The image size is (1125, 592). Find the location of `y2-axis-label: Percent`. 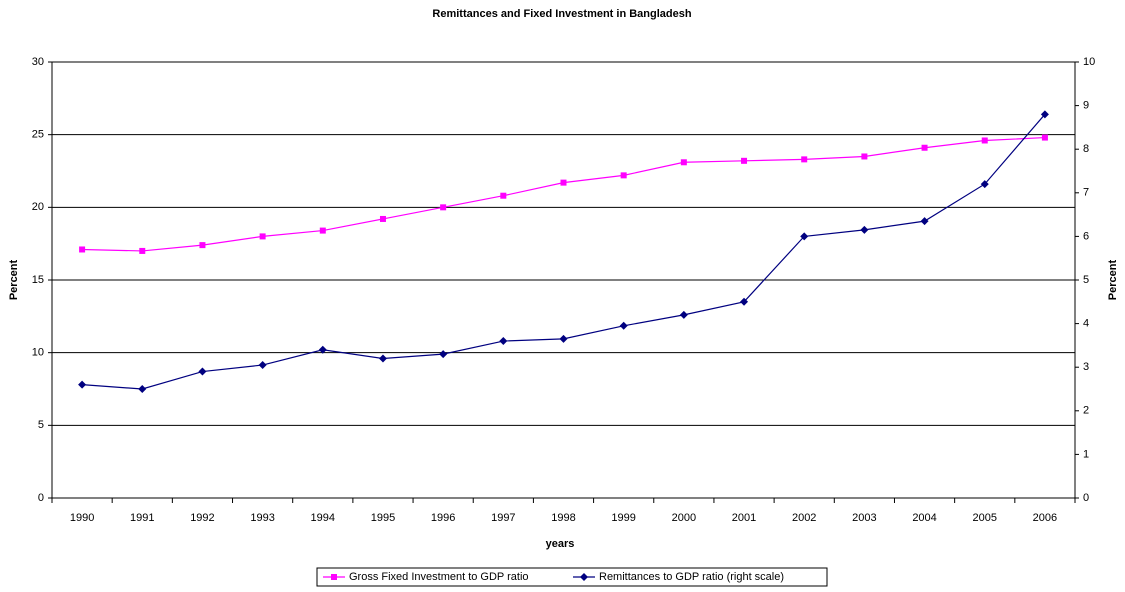

y2-axis-label: Percent is located at coordinates (1113, 279).